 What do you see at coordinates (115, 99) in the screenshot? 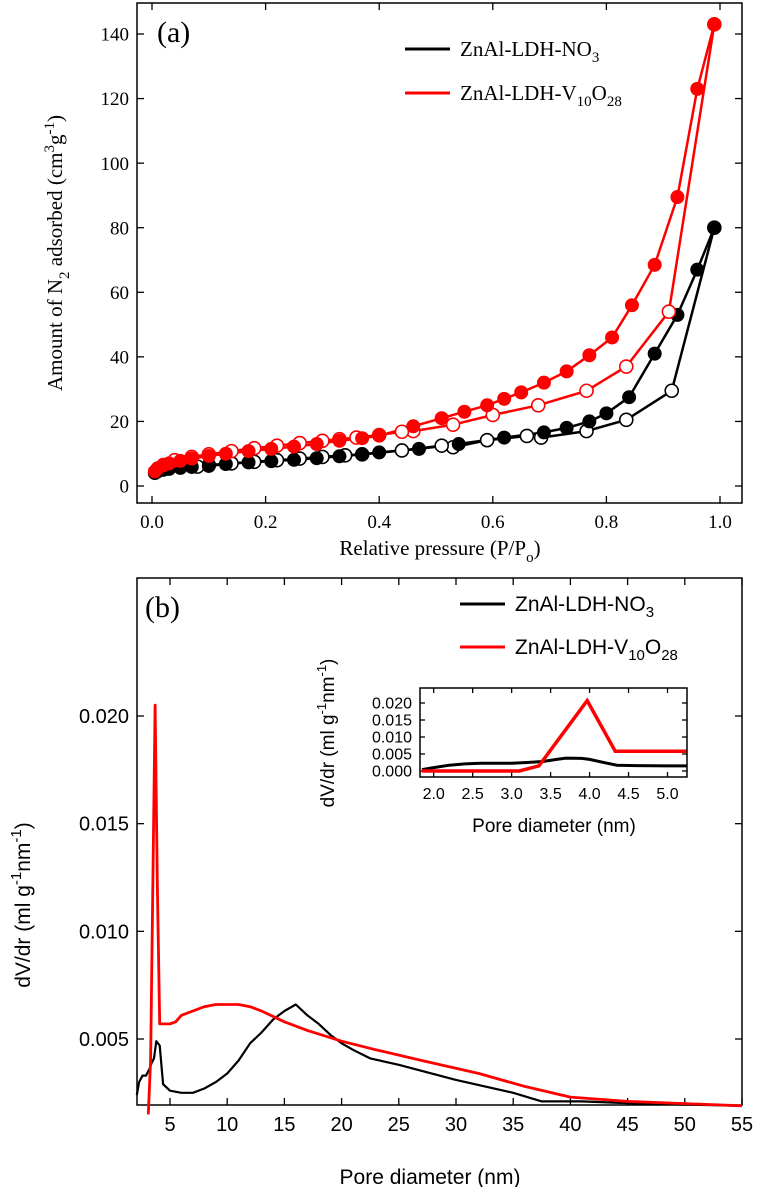
I see `panel-a-y-tick-label: 120` at bounding box center [115, 99].